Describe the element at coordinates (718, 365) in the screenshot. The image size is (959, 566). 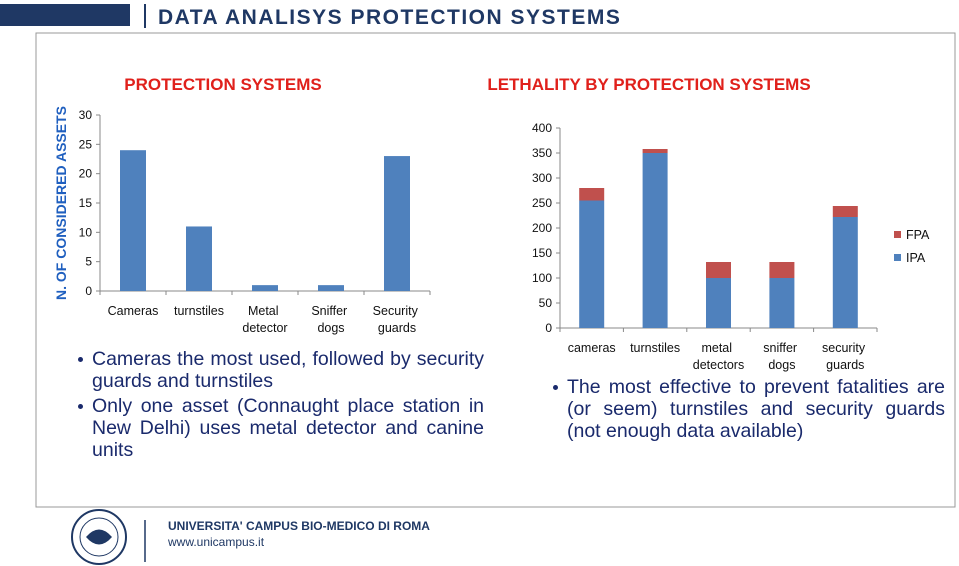
I see `label-line: detectors` at that location.